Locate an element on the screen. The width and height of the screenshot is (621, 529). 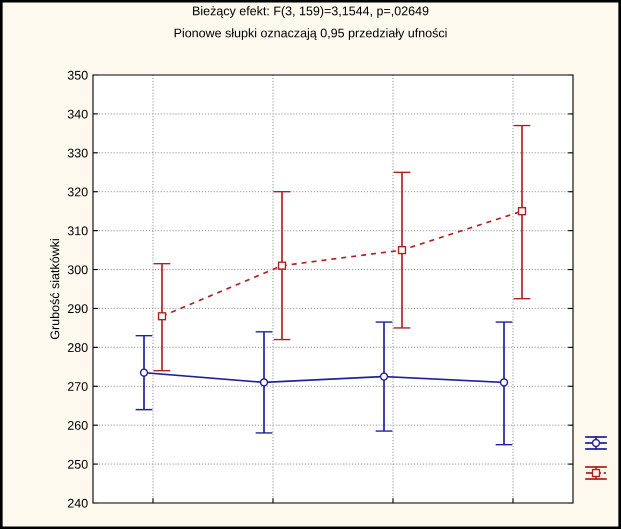
chart-title: Bieżący efekt: F(3, 159)=3,1544, p=,02649 is located at coordinates (310, 12).